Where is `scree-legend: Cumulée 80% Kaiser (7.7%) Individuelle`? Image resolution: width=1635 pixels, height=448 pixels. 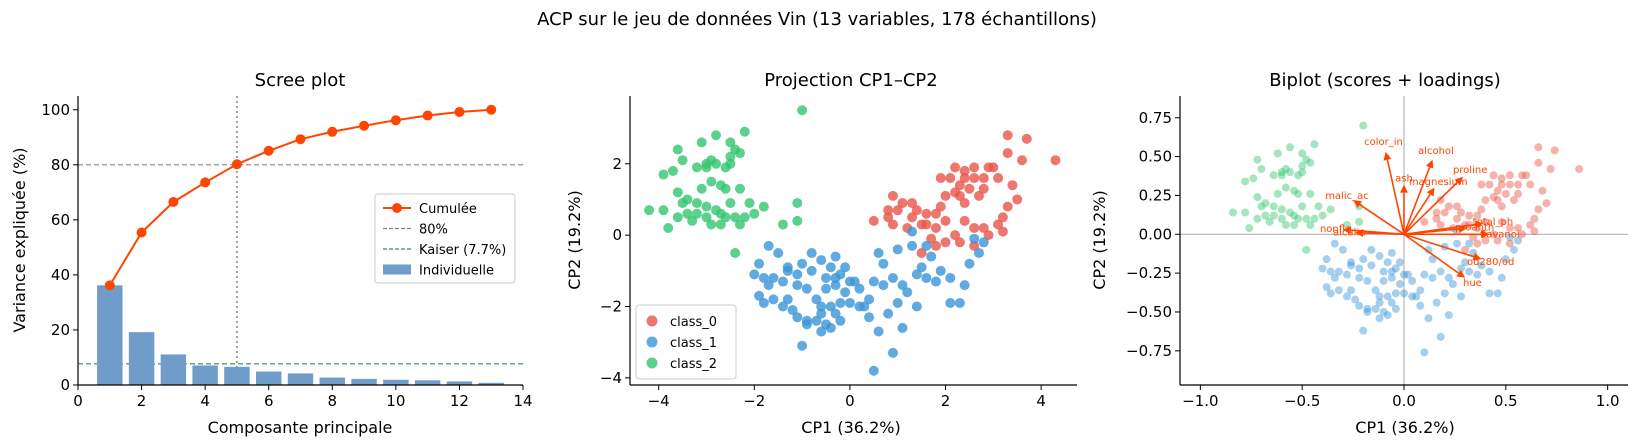 scree-legend: Cumulée 80% Kaiser (7.7%) Individuelle is located at coordinates (445, 238).